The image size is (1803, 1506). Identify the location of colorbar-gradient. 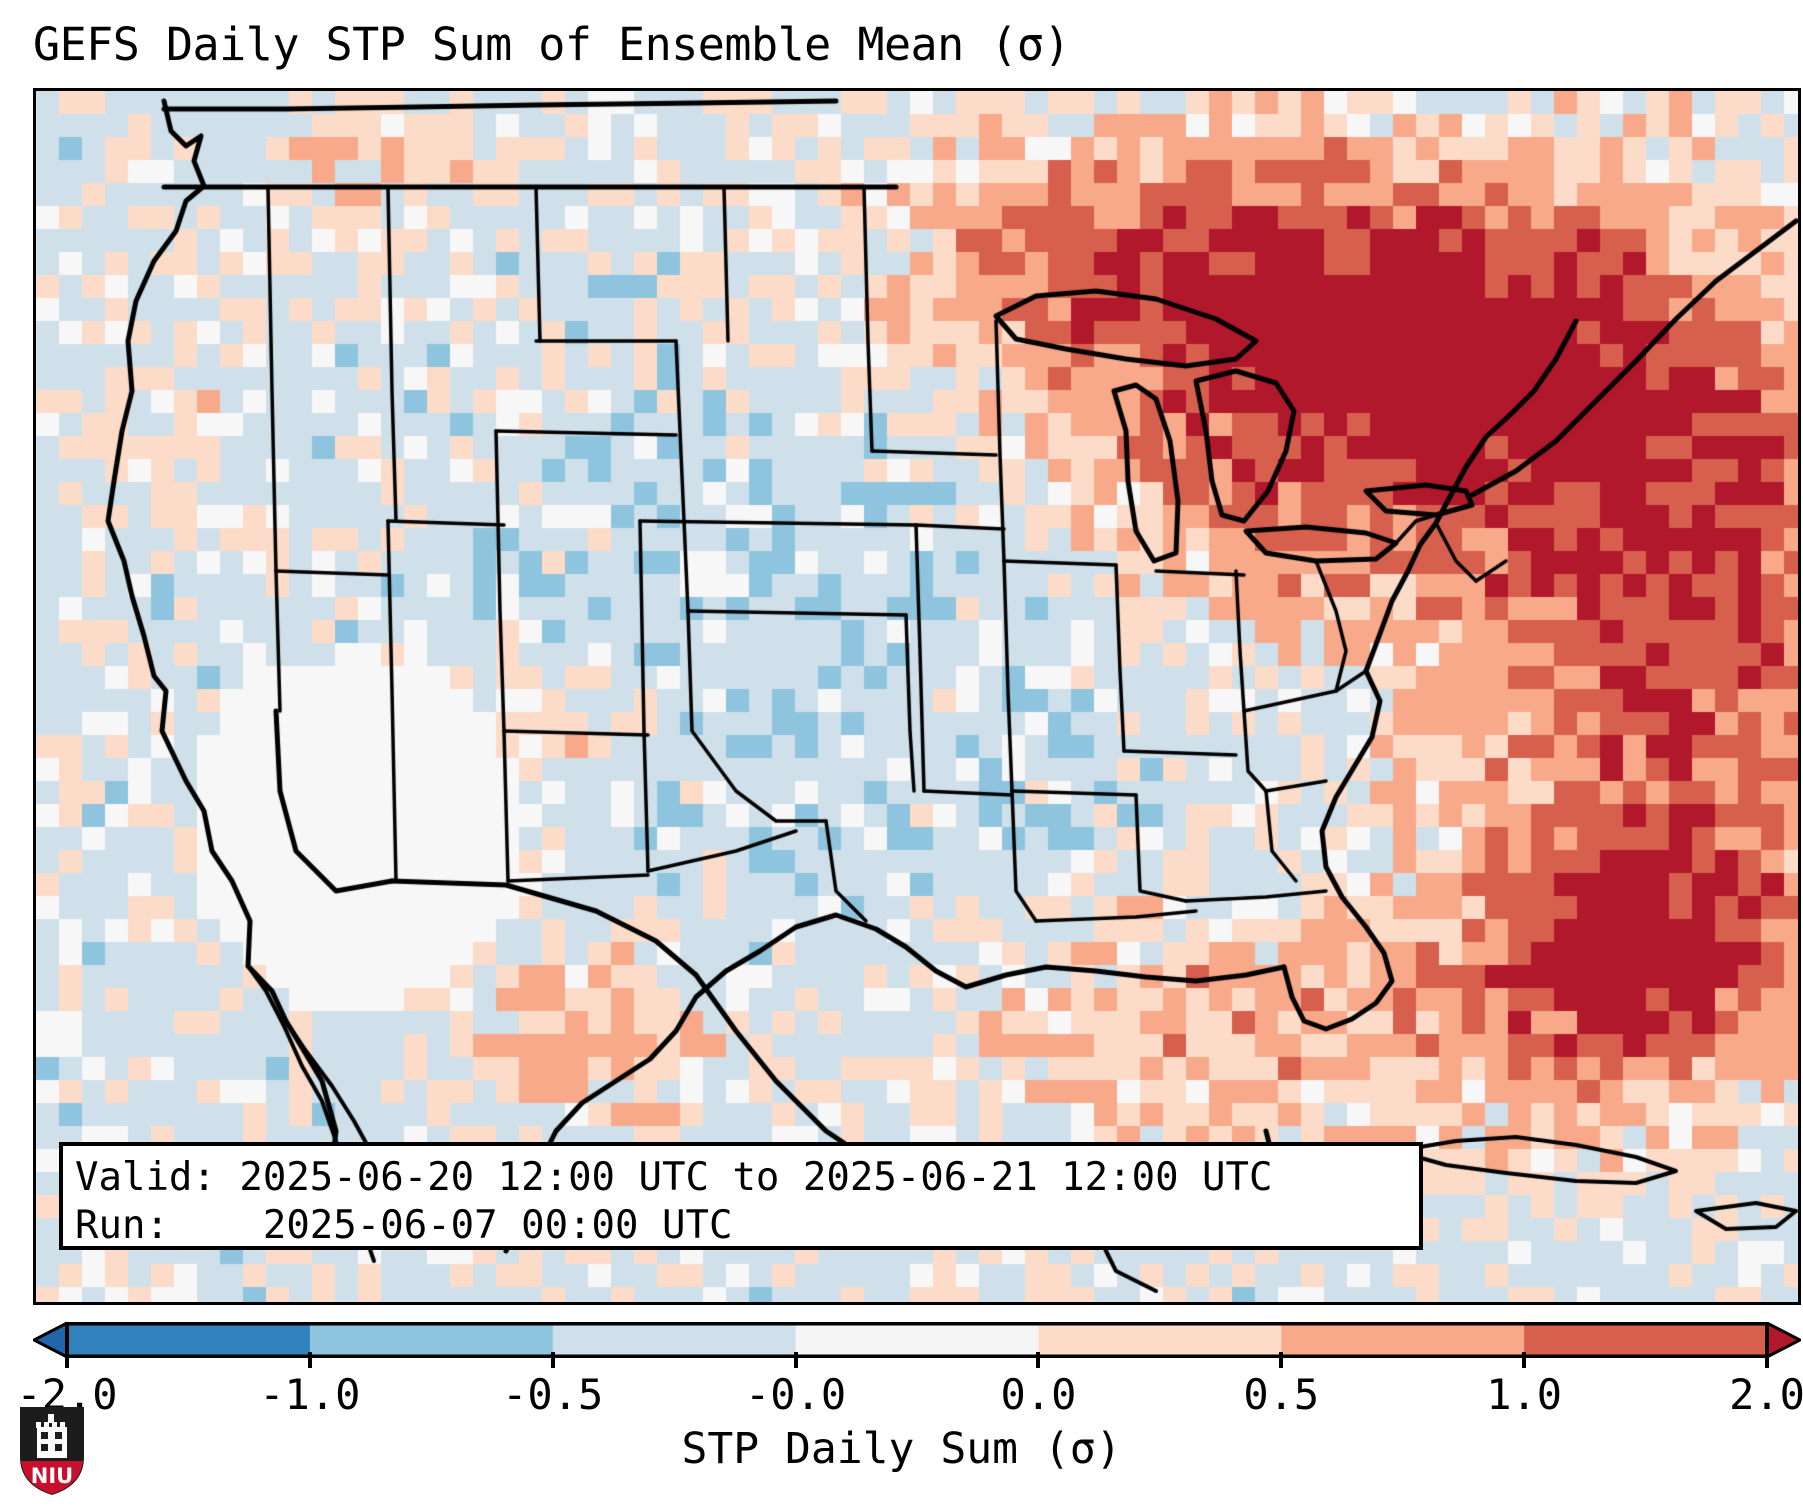
(917, 1340).